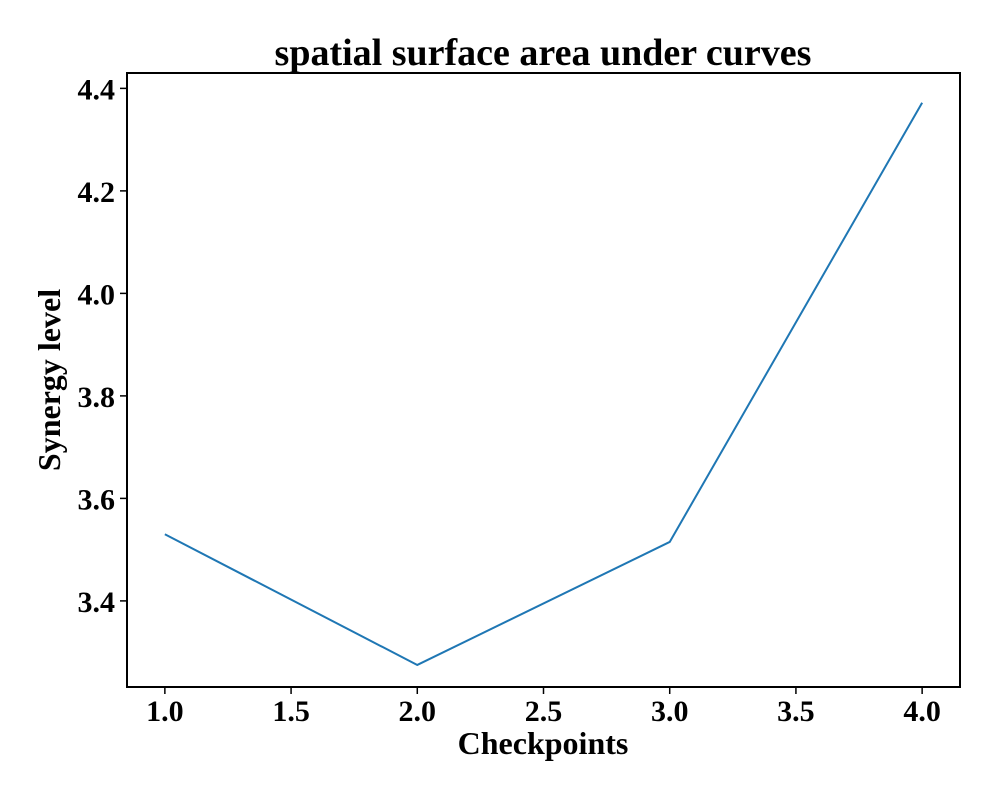 This screenshot has width=1000, height=805. I want to click on y-tick-label: 4.4, so click(97, 89).